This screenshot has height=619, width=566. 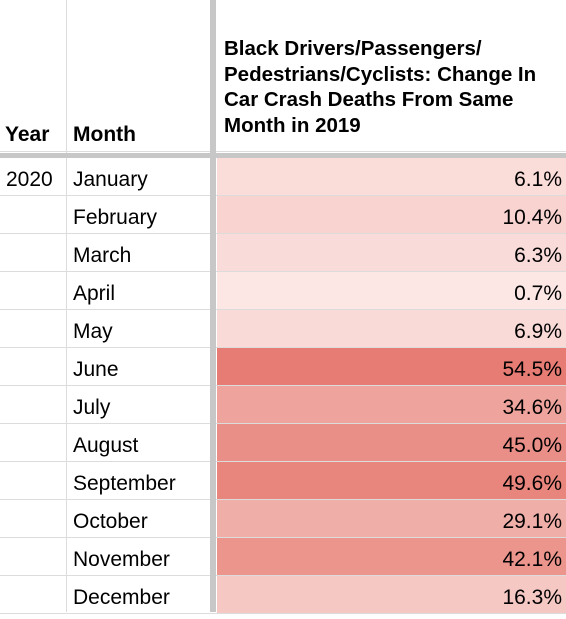 I want to click on table-row: December 16.3%, so click(x=283, y=595).